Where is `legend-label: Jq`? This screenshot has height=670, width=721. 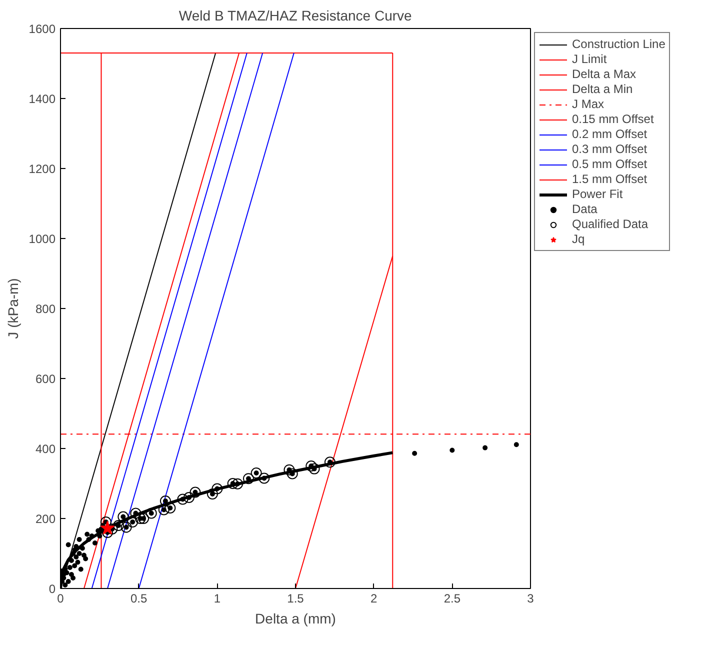
legend-label: Jq is located at coordinates (579, 239).